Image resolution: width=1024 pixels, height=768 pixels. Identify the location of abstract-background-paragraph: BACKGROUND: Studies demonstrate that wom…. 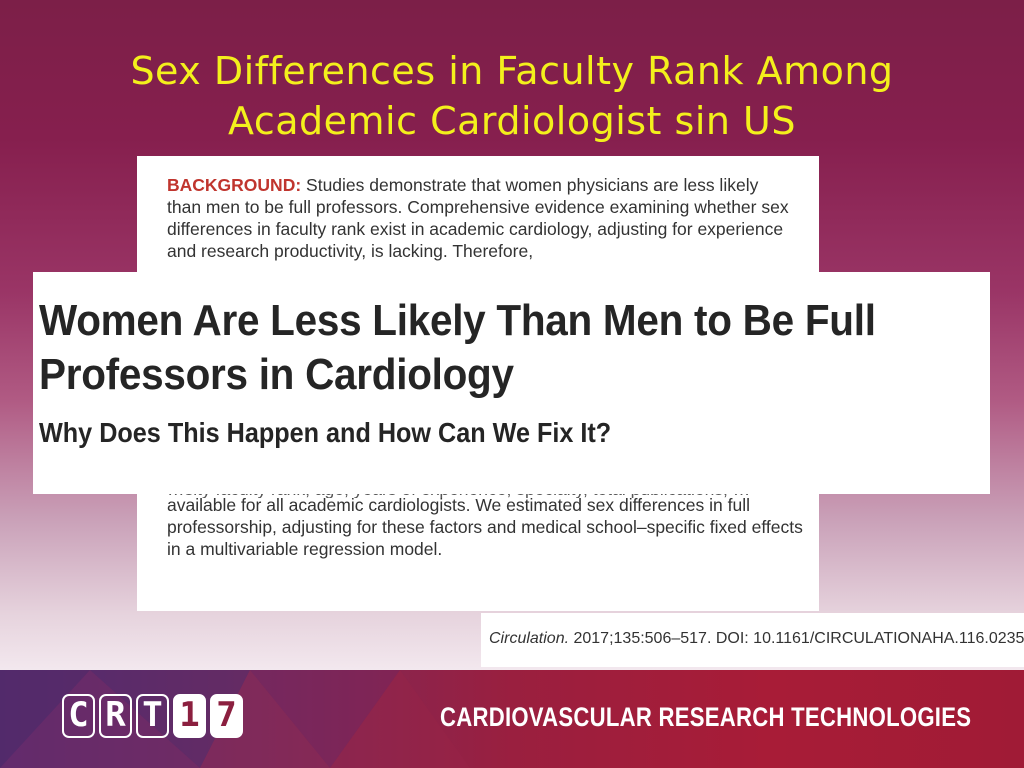
(478, 218).